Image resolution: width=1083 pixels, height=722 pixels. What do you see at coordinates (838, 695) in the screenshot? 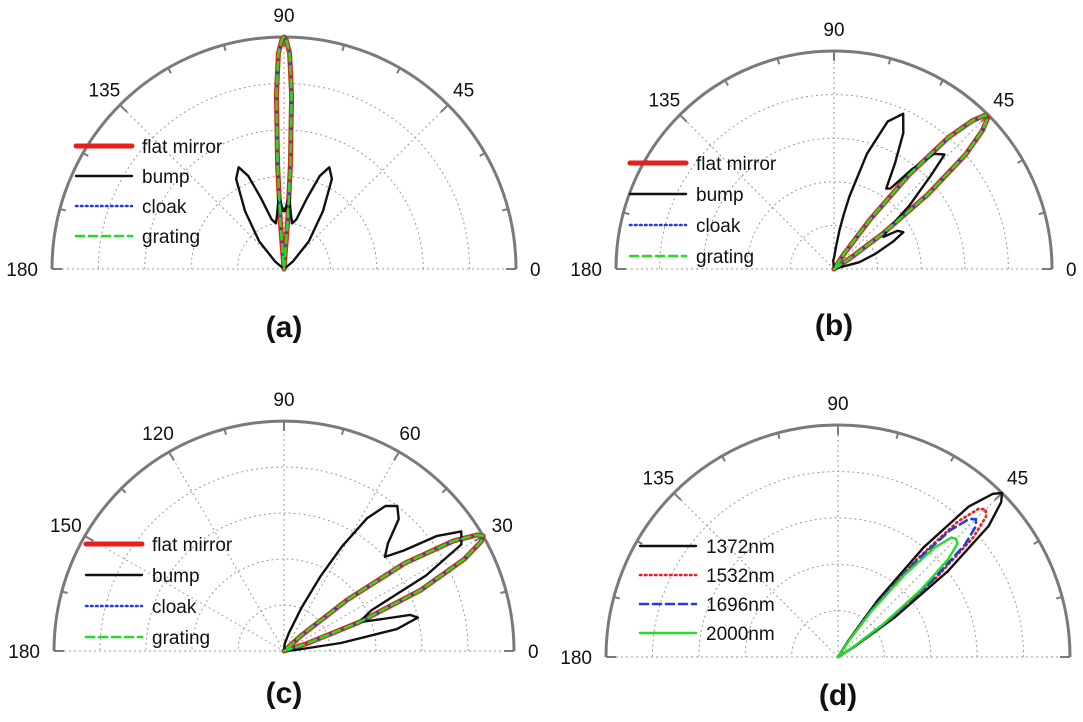
I see `panel-label: (d)` at bounding box center [838, 695].